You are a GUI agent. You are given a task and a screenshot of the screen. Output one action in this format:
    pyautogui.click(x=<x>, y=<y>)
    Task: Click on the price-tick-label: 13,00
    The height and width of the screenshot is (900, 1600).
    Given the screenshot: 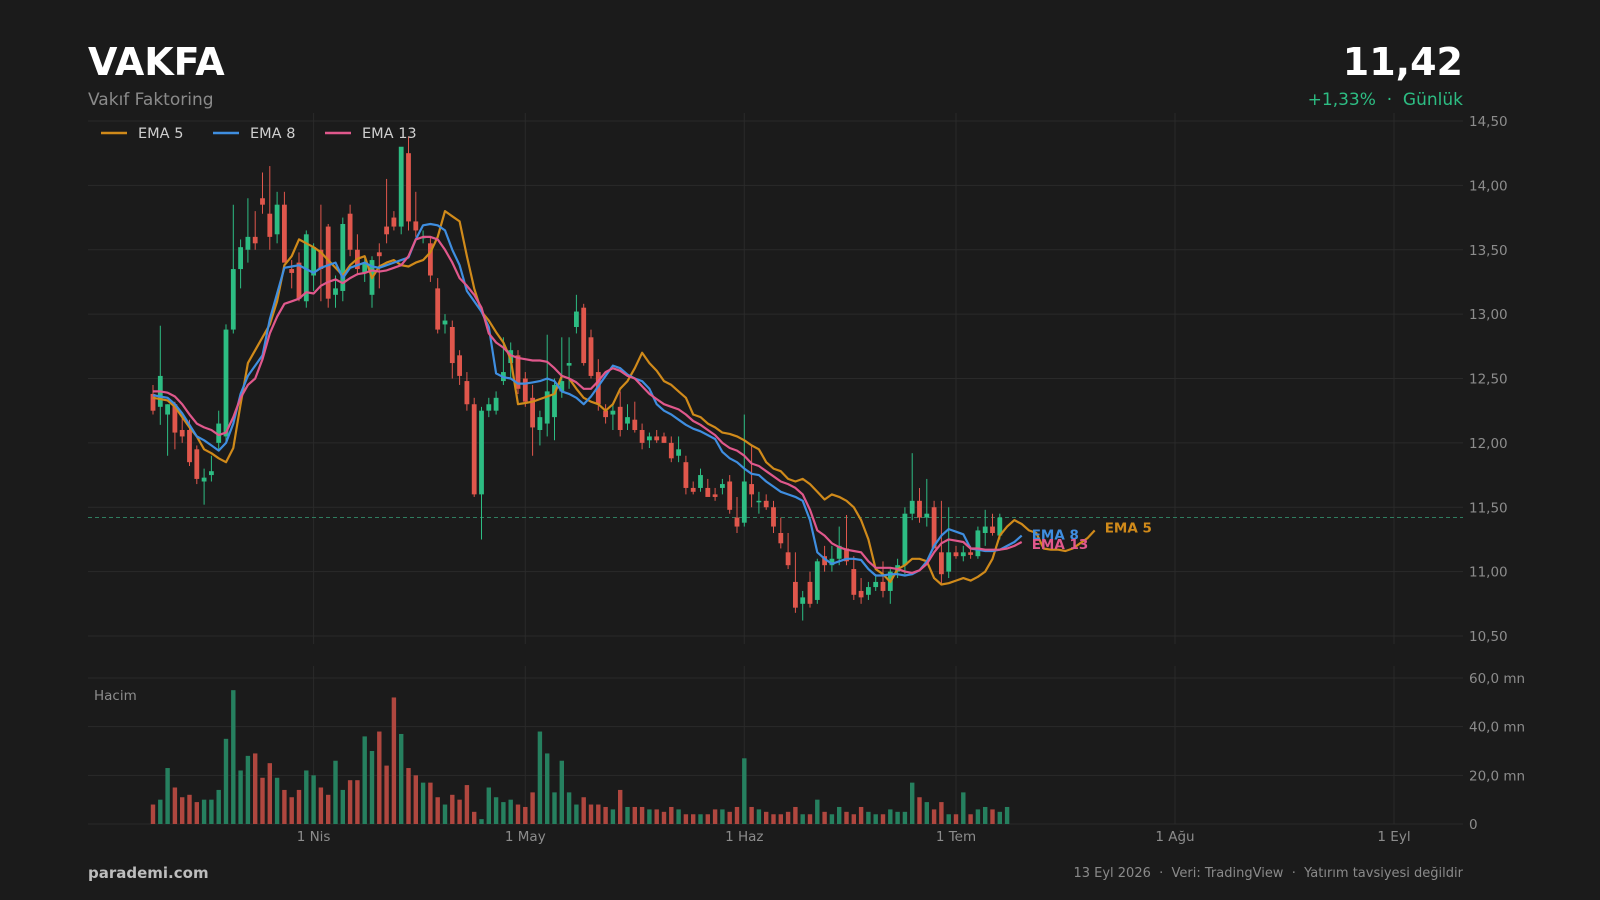 What is the action you would take?
    pyautogui.click(x=1488, y=315)
    